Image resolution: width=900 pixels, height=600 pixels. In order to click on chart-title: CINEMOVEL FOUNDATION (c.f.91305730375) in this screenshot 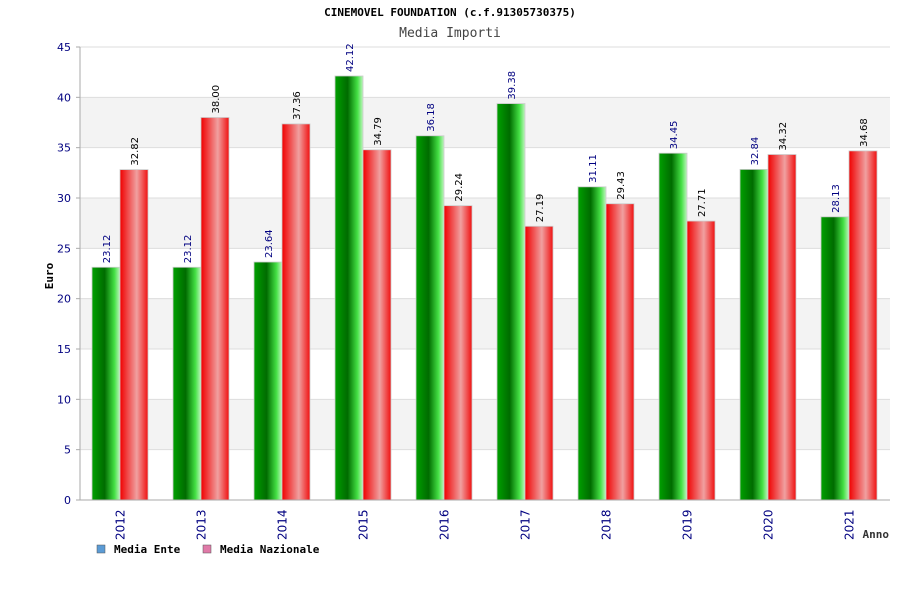, I will do `click(450, 12)`.